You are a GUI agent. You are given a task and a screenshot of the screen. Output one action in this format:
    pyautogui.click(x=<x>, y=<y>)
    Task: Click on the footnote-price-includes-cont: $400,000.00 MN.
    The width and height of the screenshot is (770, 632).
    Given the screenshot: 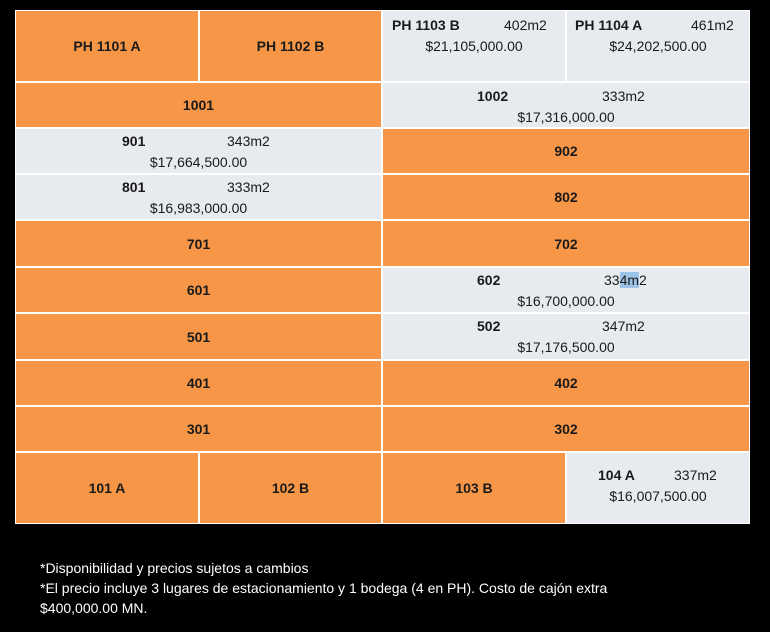 What is the action you would take?
    pyautogui.click(x=94, y=608)
    